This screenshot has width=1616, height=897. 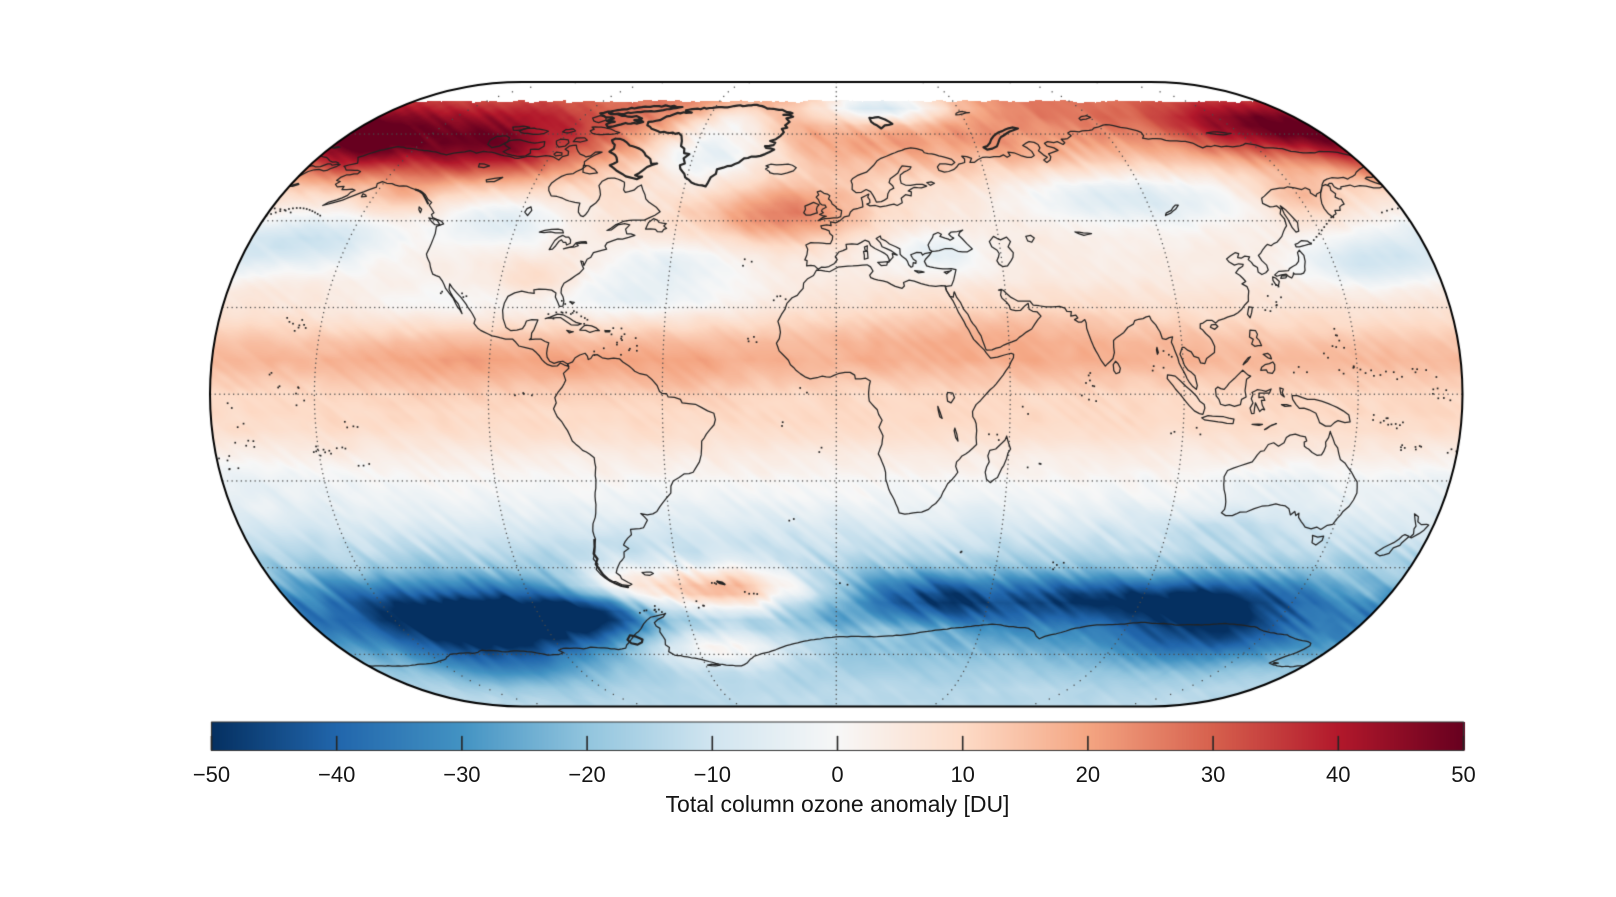 I want to click on colorbar-tick-label: 0, so click(x=837, y=774).